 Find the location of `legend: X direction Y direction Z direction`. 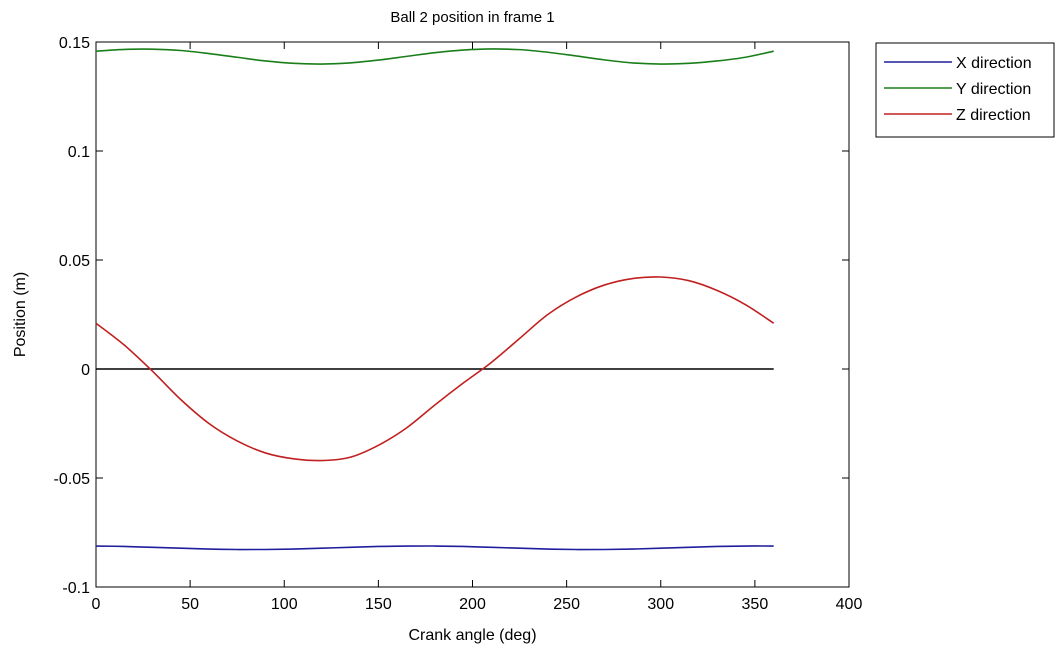

legend: X direction Y direction Z direction is located at coordinates (965, 90).